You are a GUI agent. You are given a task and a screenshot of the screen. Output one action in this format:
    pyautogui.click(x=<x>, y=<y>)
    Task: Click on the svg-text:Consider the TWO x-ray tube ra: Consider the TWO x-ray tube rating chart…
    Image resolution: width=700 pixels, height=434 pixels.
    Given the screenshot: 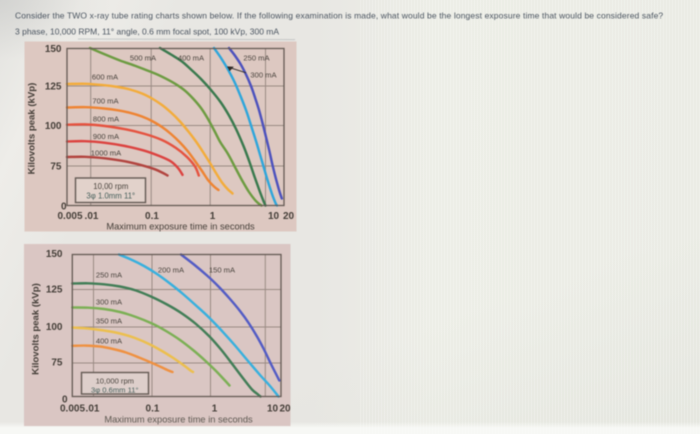 What is the action you would take?
    pyautogui.click(x=339, y=15)
    